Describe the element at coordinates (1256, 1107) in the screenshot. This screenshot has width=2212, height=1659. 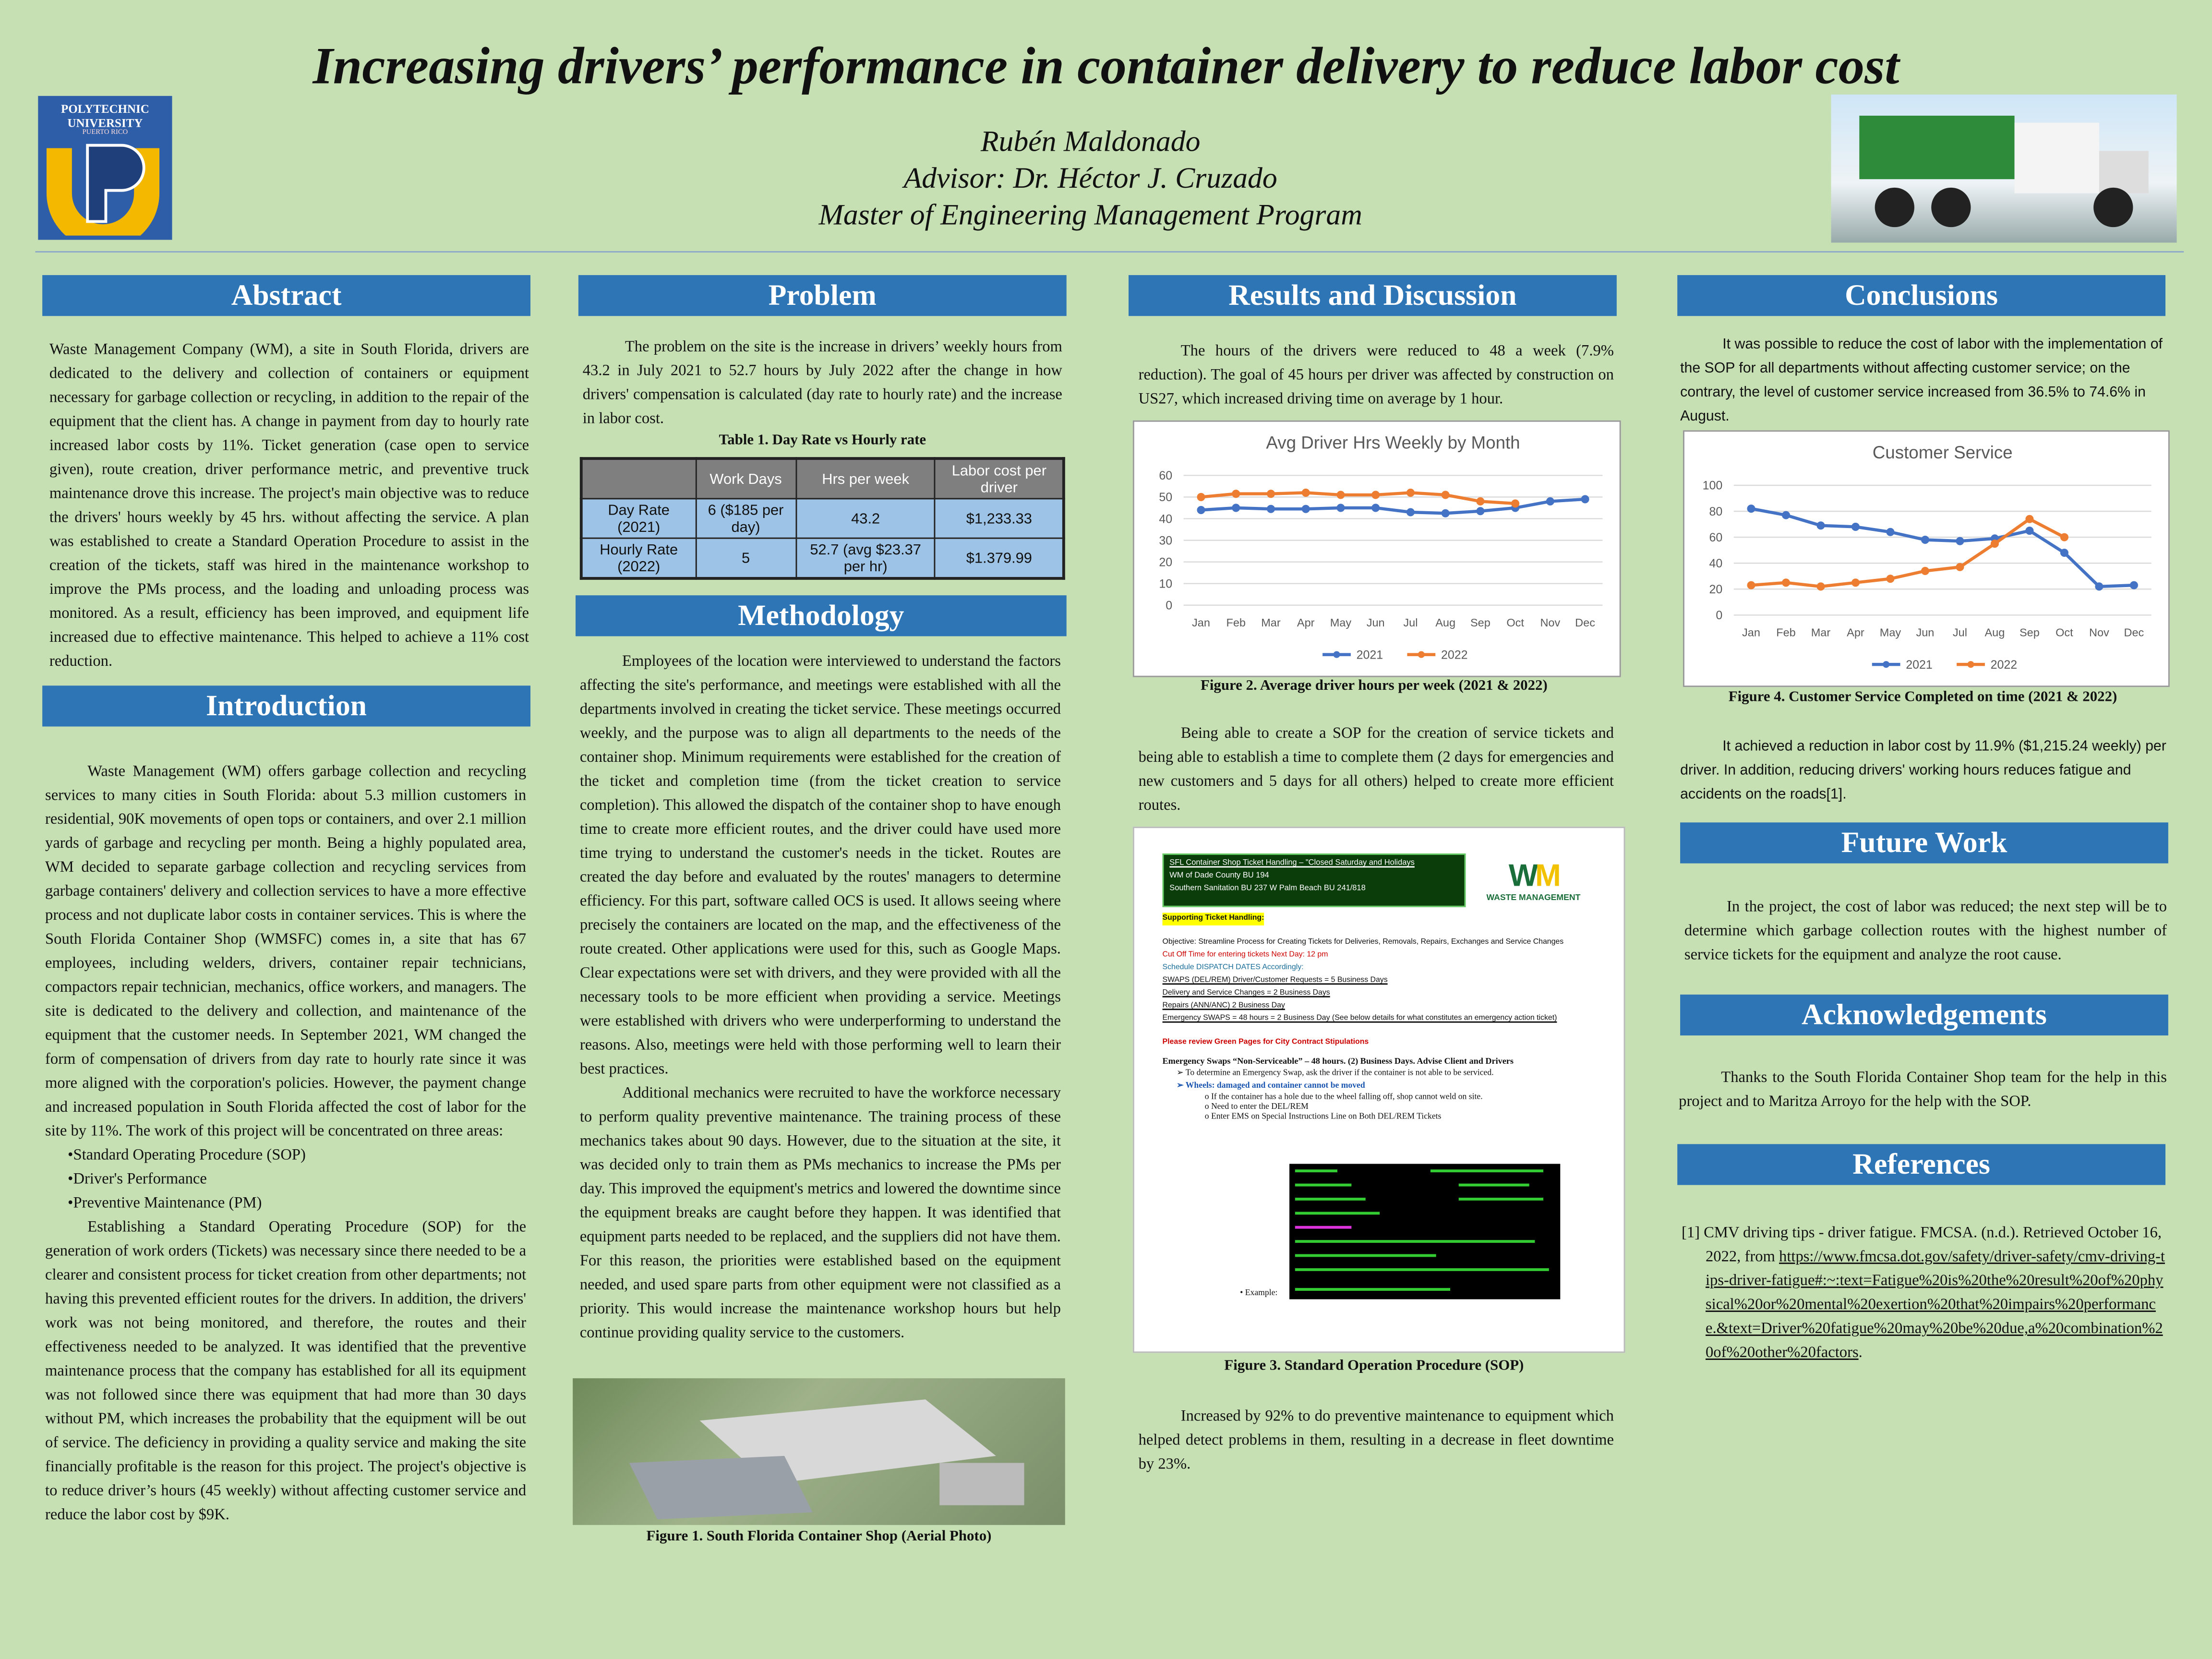
I see `sop-line: o Need to enter the DEL/REM` at that location.